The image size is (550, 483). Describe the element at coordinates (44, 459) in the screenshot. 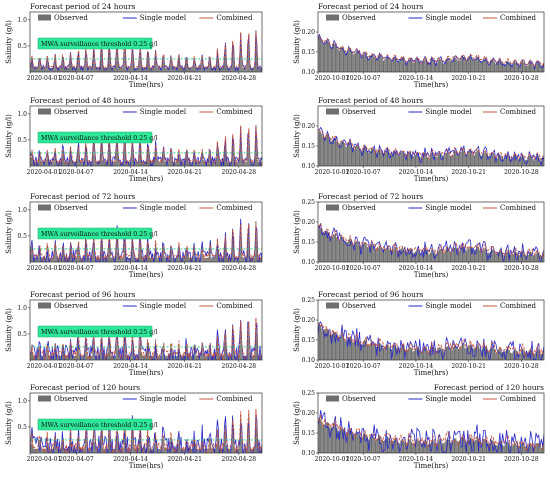

I see `x-tick-label: 2020-04-01` at that location.